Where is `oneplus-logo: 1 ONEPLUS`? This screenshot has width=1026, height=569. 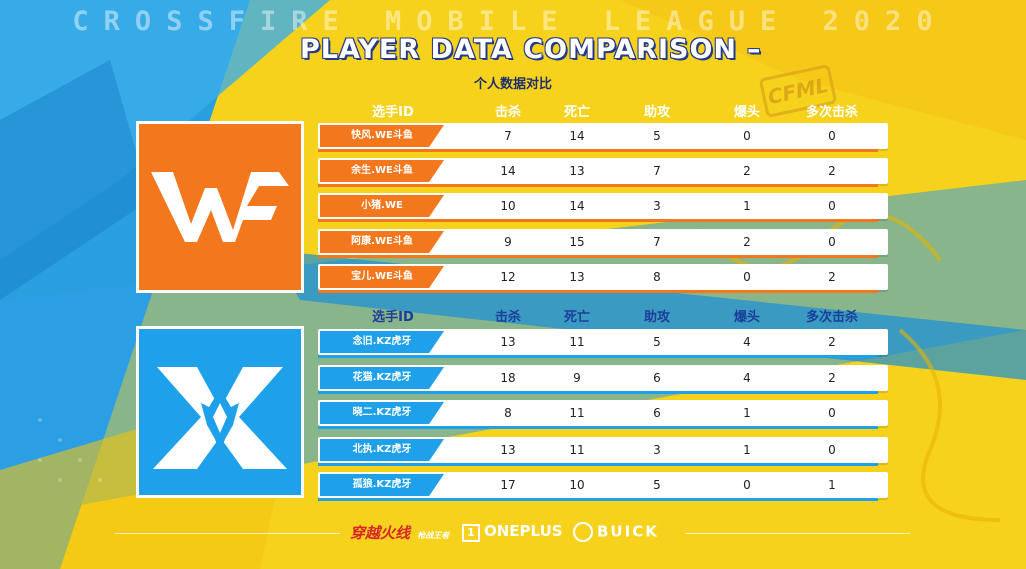
oneplus-logo: 1 ONEPLUS is located at coordinates (512, 532).